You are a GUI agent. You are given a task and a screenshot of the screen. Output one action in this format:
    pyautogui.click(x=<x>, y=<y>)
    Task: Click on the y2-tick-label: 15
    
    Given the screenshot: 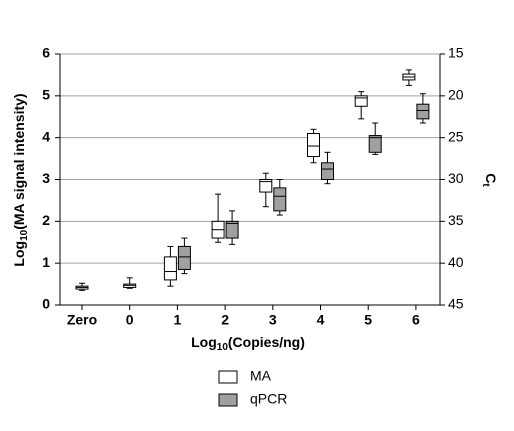 What is the action you would take?
    pyautogui.click(x=456, y=53)
    